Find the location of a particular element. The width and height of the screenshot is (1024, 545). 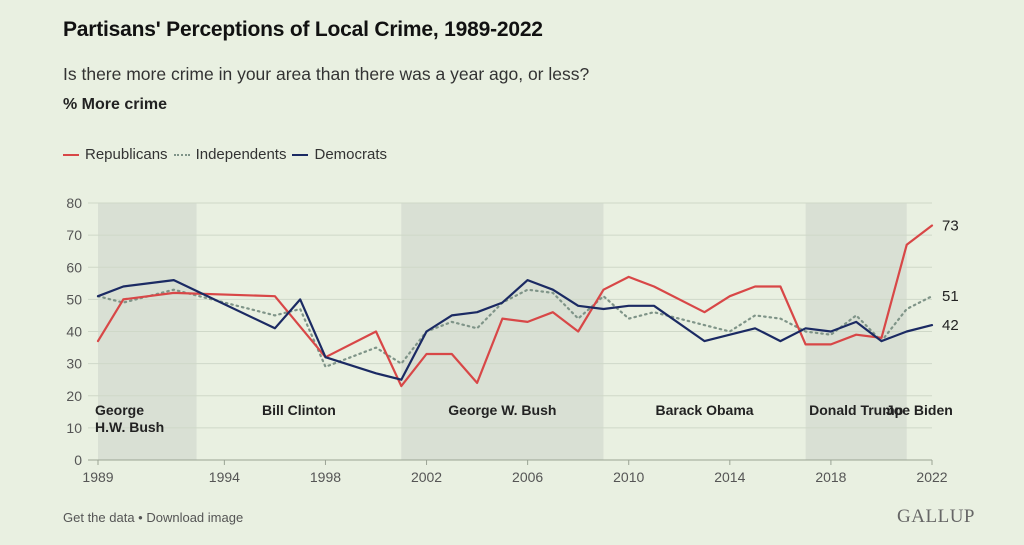

x-tick-label: 2022 is located at coordinates (931, 477).